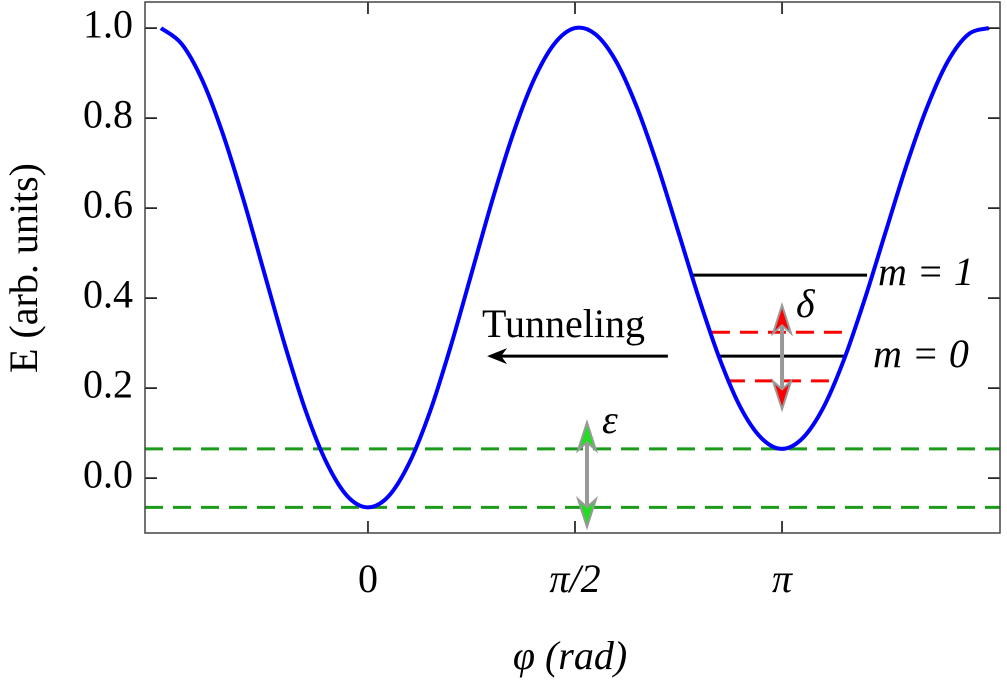  What do you see at coordinates (108, 113) in the screenshot?
I see `y-tick-label: 0.8` at bounding box center [108, 113].